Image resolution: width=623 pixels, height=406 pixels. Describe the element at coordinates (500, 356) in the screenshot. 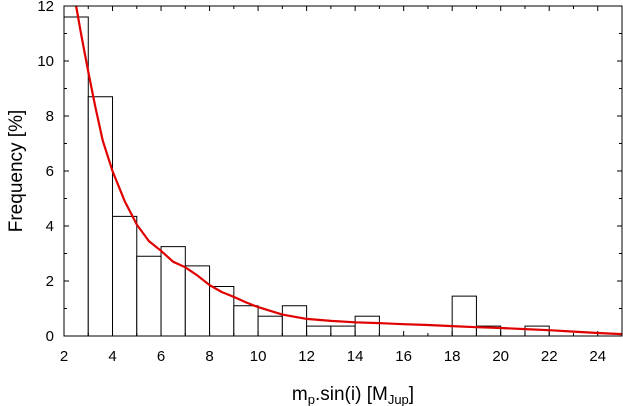

I see `x-tick-label: 20` at that location.